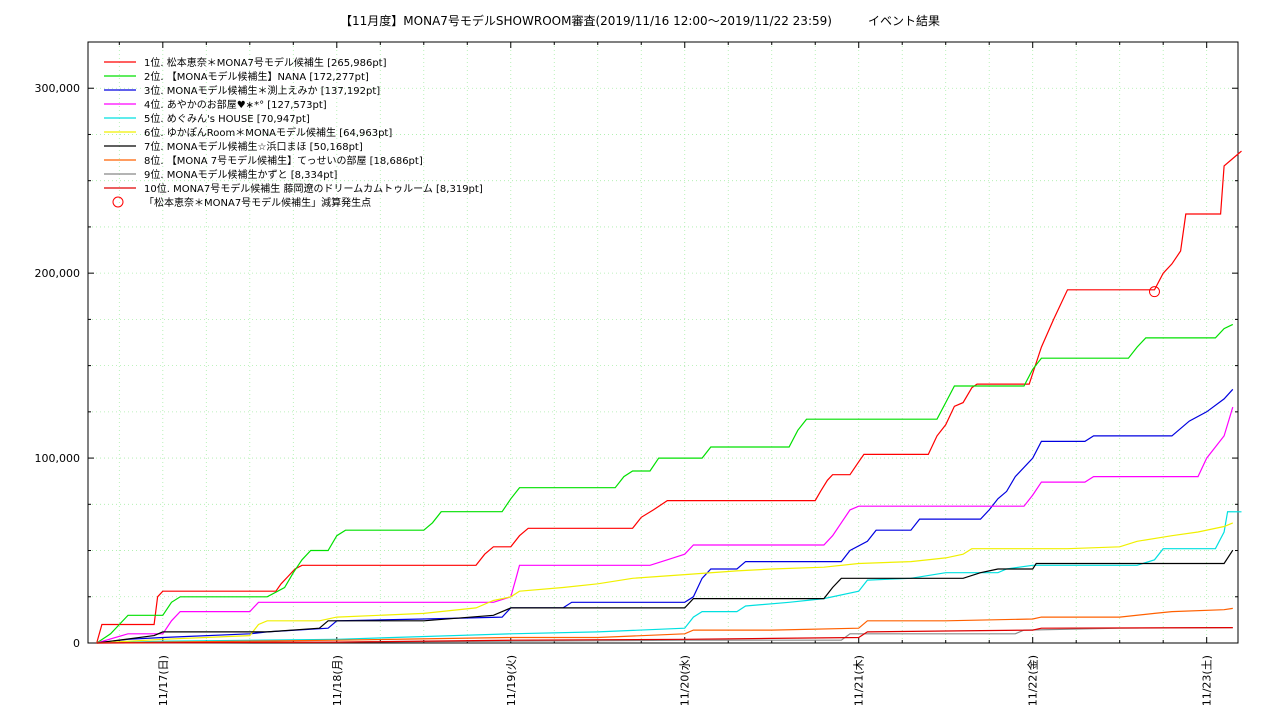  I want to click on x-tick-label: 11/23(土), so click(1207, 680).